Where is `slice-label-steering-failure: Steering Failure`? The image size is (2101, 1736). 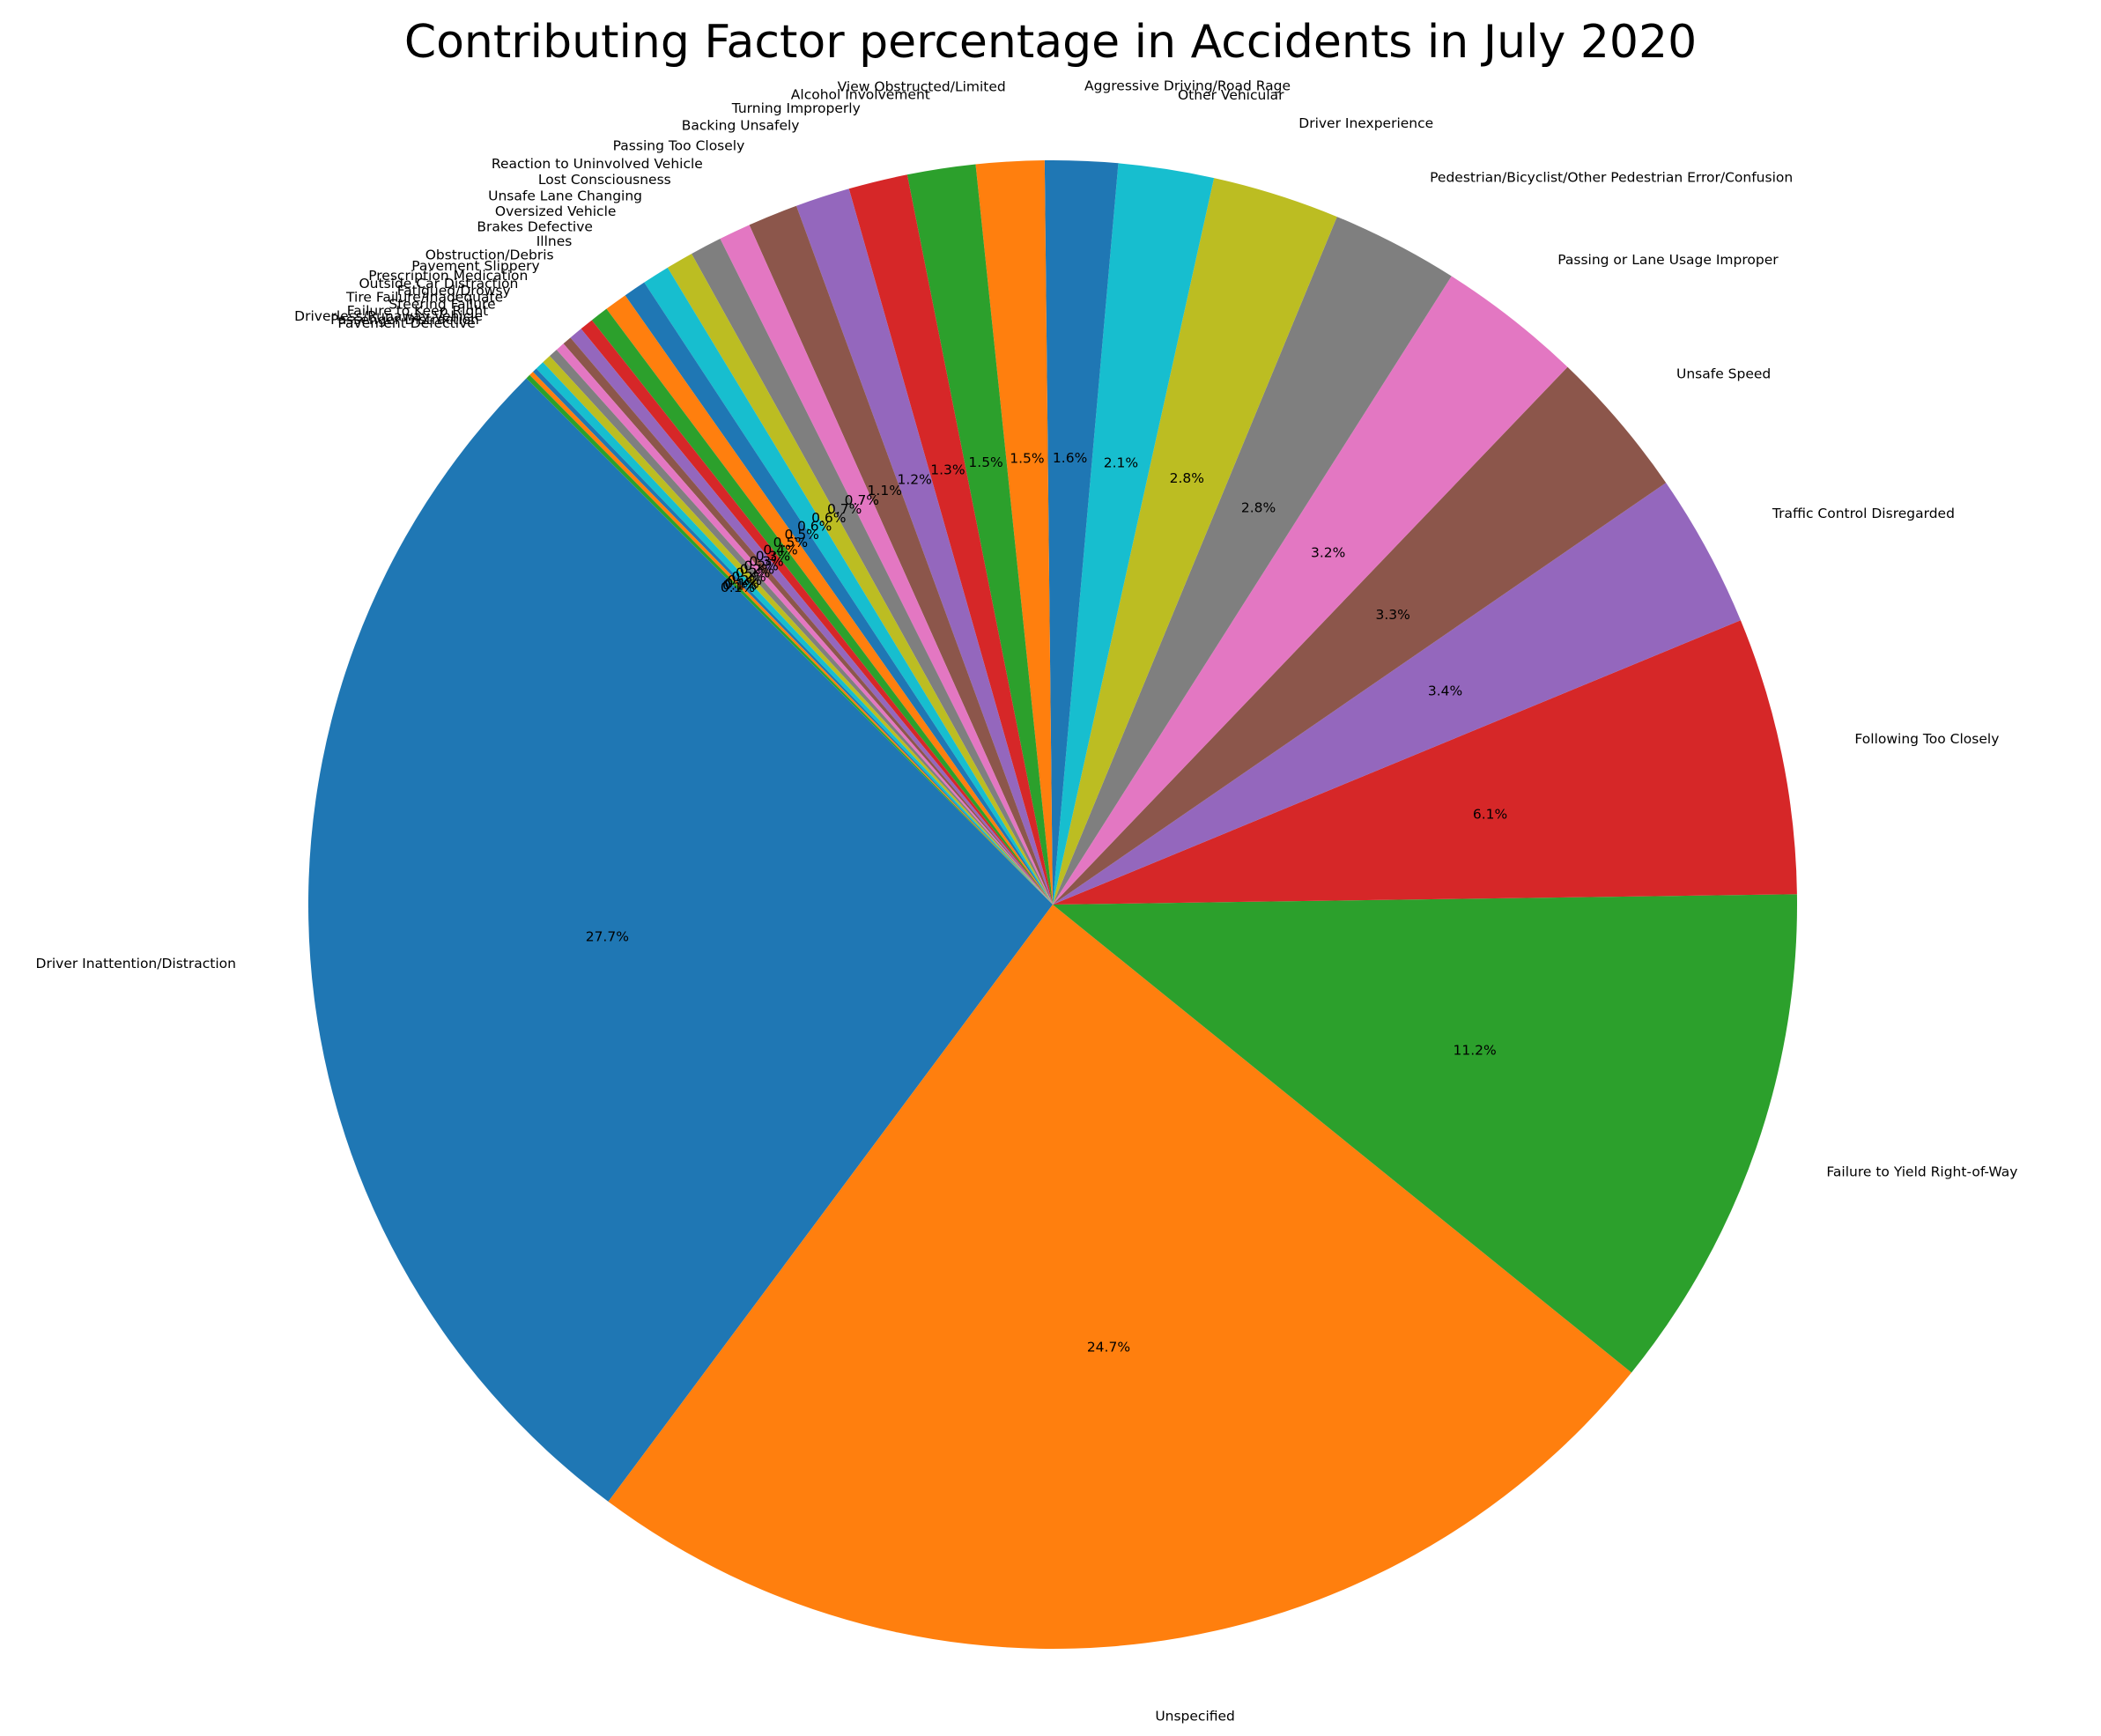 slice-label-steering-failure: Steering Failure is located at coordinates (441, 304).